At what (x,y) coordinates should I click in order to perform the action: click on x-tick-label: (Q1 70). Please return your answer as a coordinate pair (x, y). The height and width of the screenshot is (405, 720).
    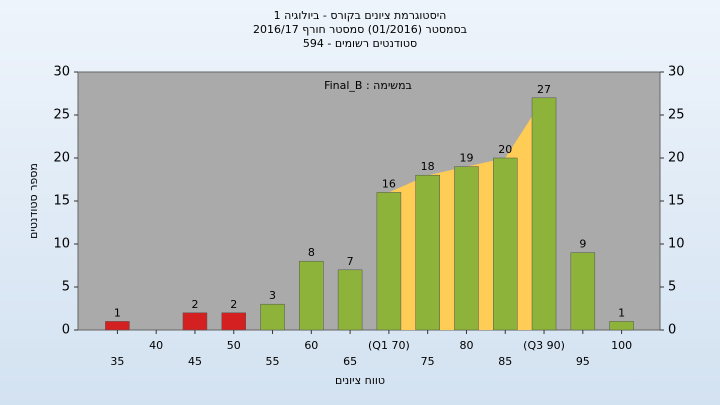
    Looking at the image, I should click on (389, 345).